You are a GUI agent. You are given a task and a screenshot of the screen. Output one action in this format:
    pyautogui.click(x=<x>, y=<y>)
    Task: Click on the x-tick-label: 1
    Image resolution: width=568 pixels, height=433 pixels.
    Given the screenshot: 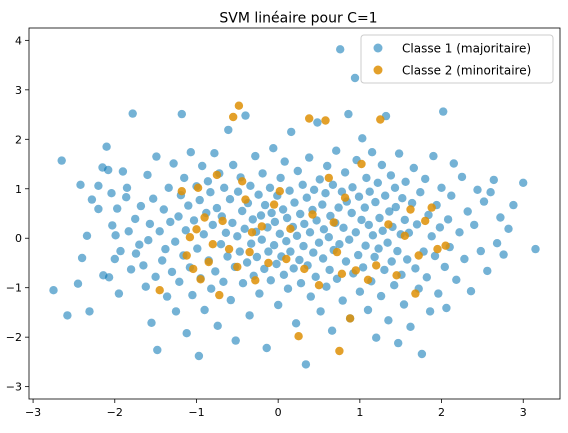 What is the action you would take?
    pyautogui.click(x=359, y=412)
    